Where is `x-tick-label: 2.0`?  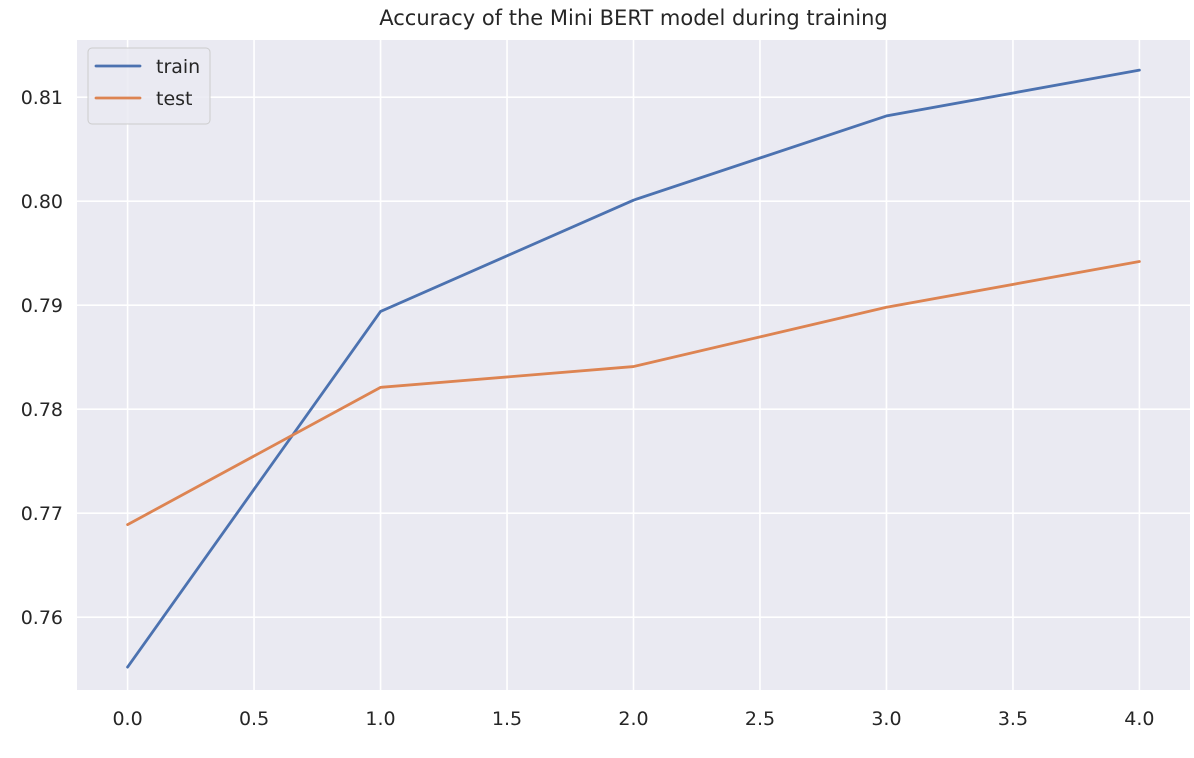 x-tick-label: 2.0 is located at coordinates (633, 719).